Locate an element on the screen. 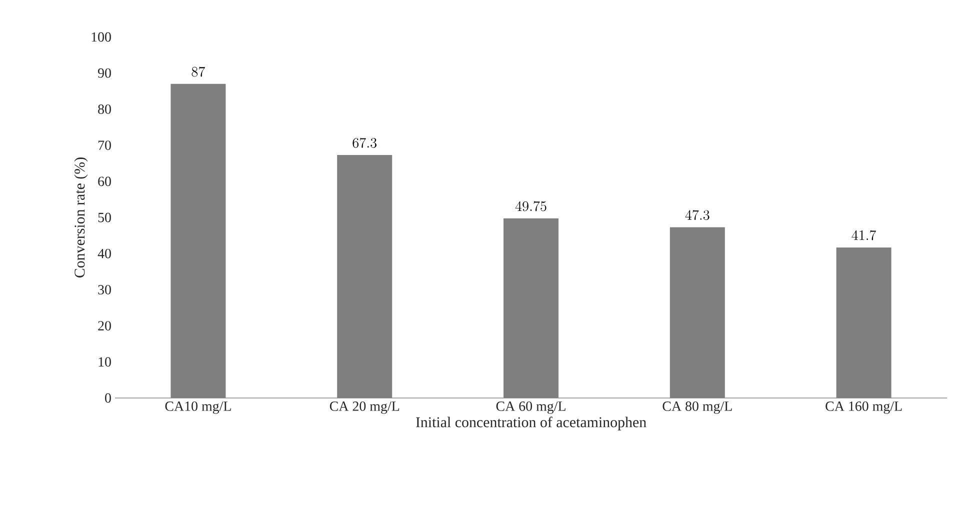 This screenshot has width=963, height=511. y-tick-label: 90 is located at coordinates (104, 73).